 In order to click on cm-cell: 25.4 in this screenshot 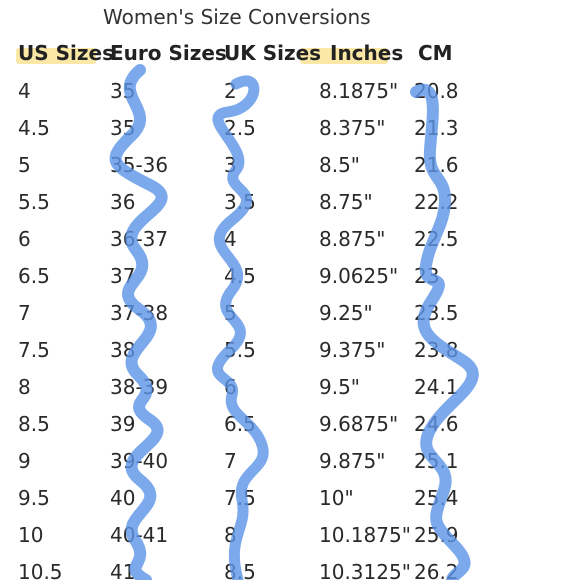, I will do `click(436, 498)`.